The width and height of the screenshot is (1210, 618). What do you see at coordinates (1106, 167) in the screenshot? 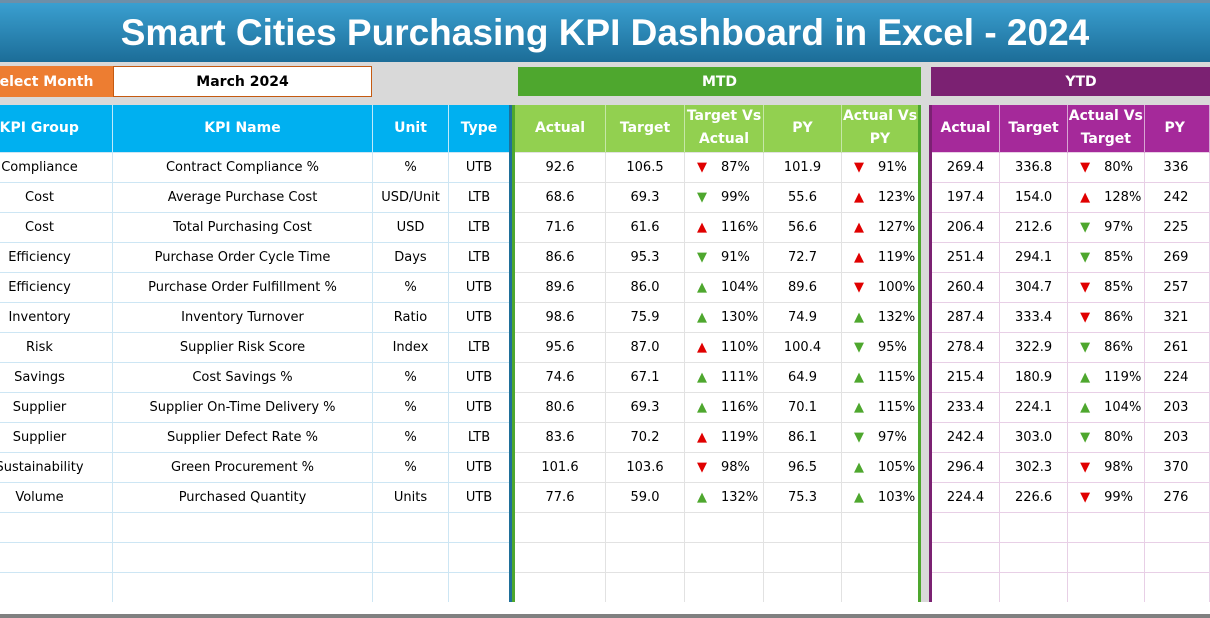
I see `ytd-actual-vs-target: ▼ 80%` at bounding box center [1106, 167].